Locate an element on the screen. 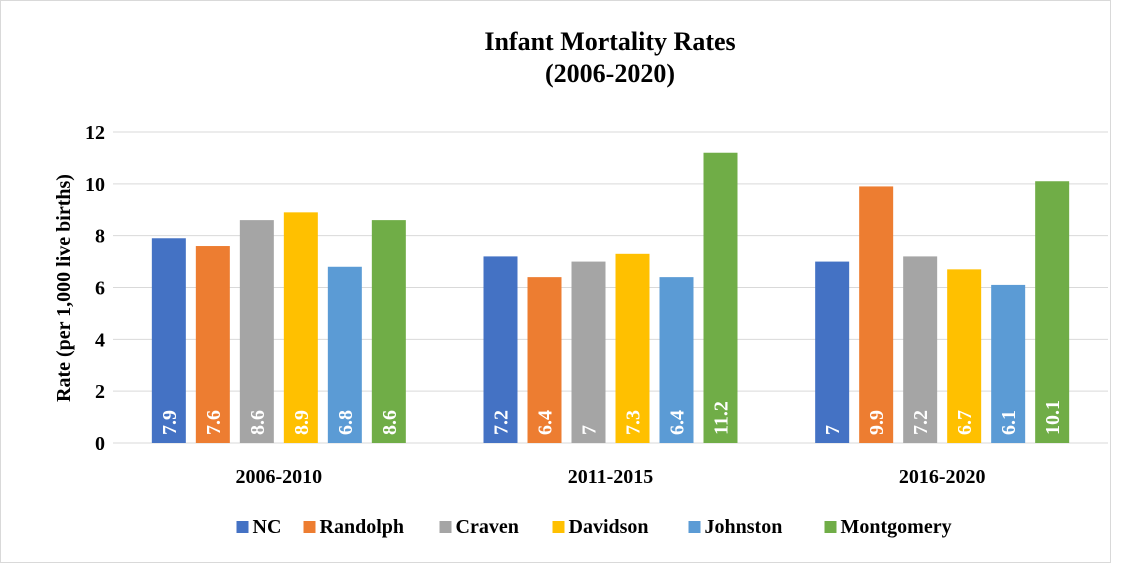  legend-label: Davidson is located at coordinates (609, 527).